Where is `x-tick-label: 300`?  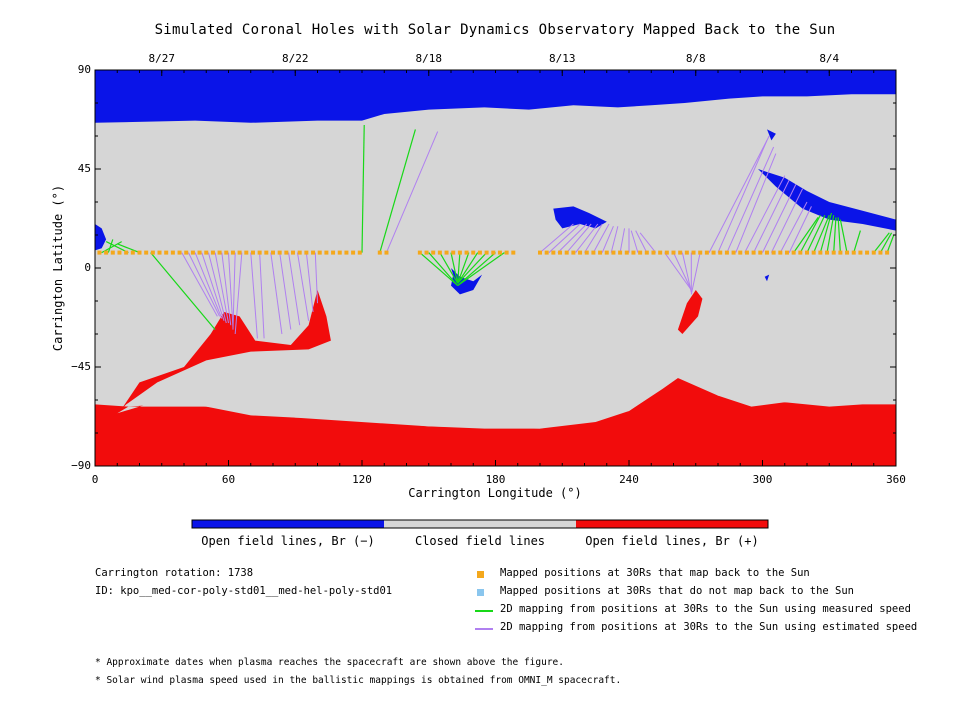
x-tick-label: 300 is located at coordinates (762, 479).